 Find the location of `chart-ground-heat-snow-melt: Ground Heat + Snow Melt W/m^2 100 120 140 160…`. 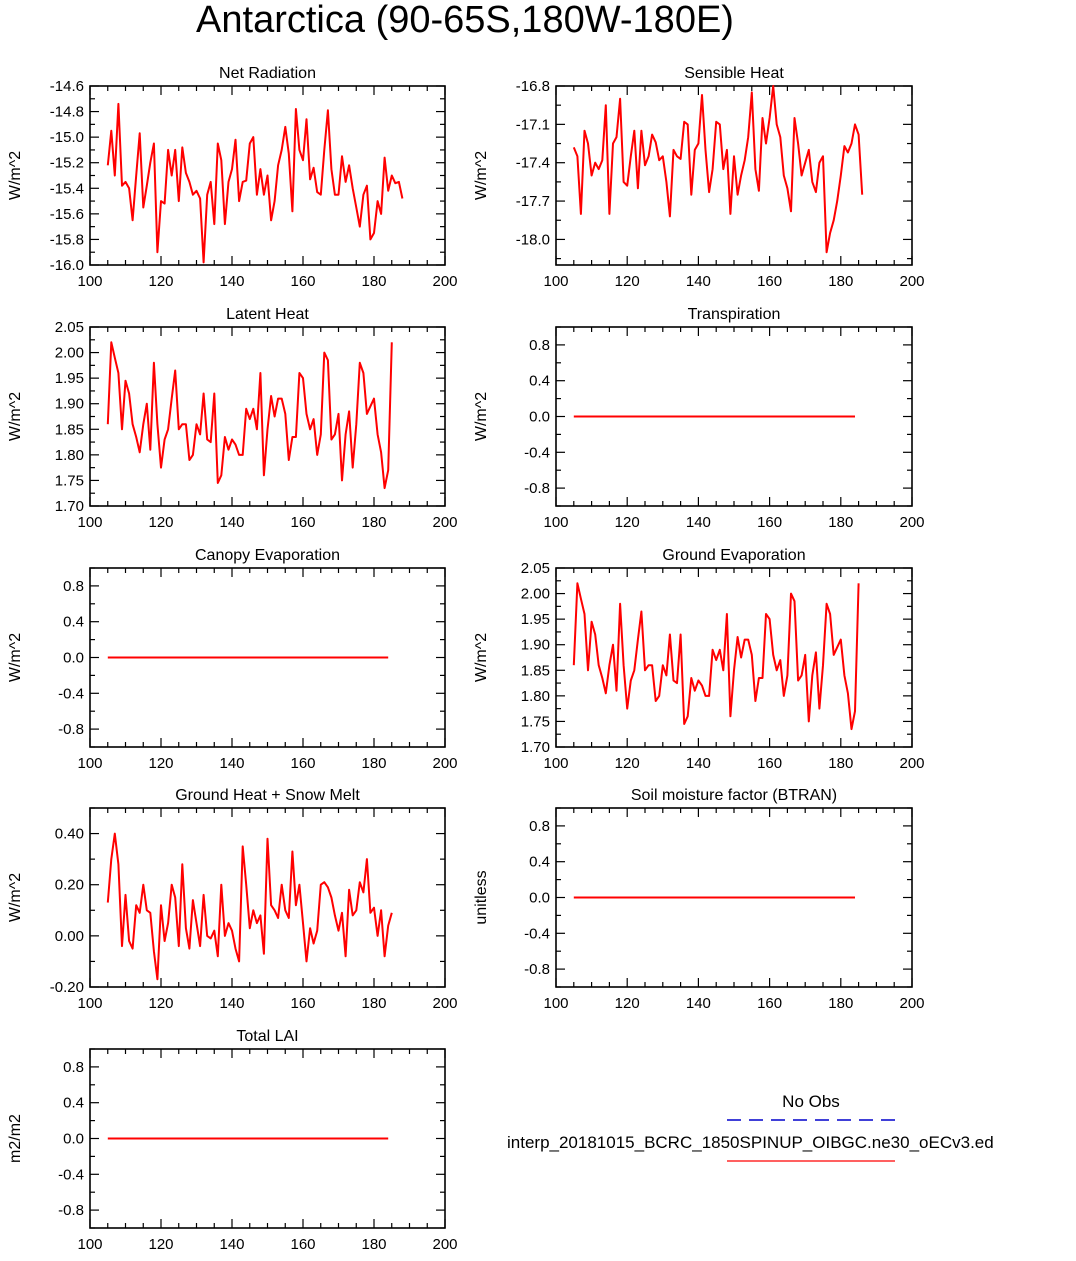

chart-ground-heat-snow-melt: Ground Heat + Snow Melt W/m^2 100 120 140 160… is located at coordinates (232, 899).